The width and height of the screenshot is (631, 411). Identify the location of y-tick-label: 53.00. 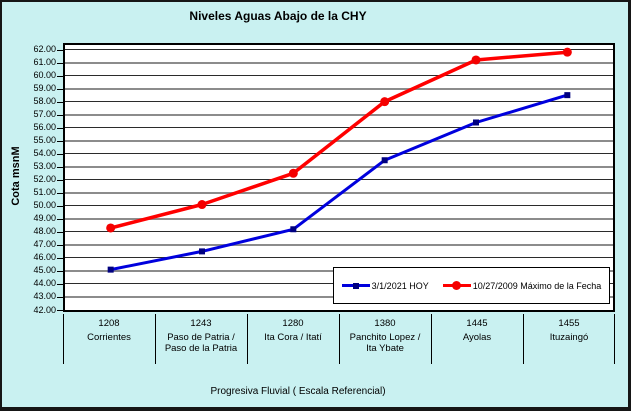
(44, 166).